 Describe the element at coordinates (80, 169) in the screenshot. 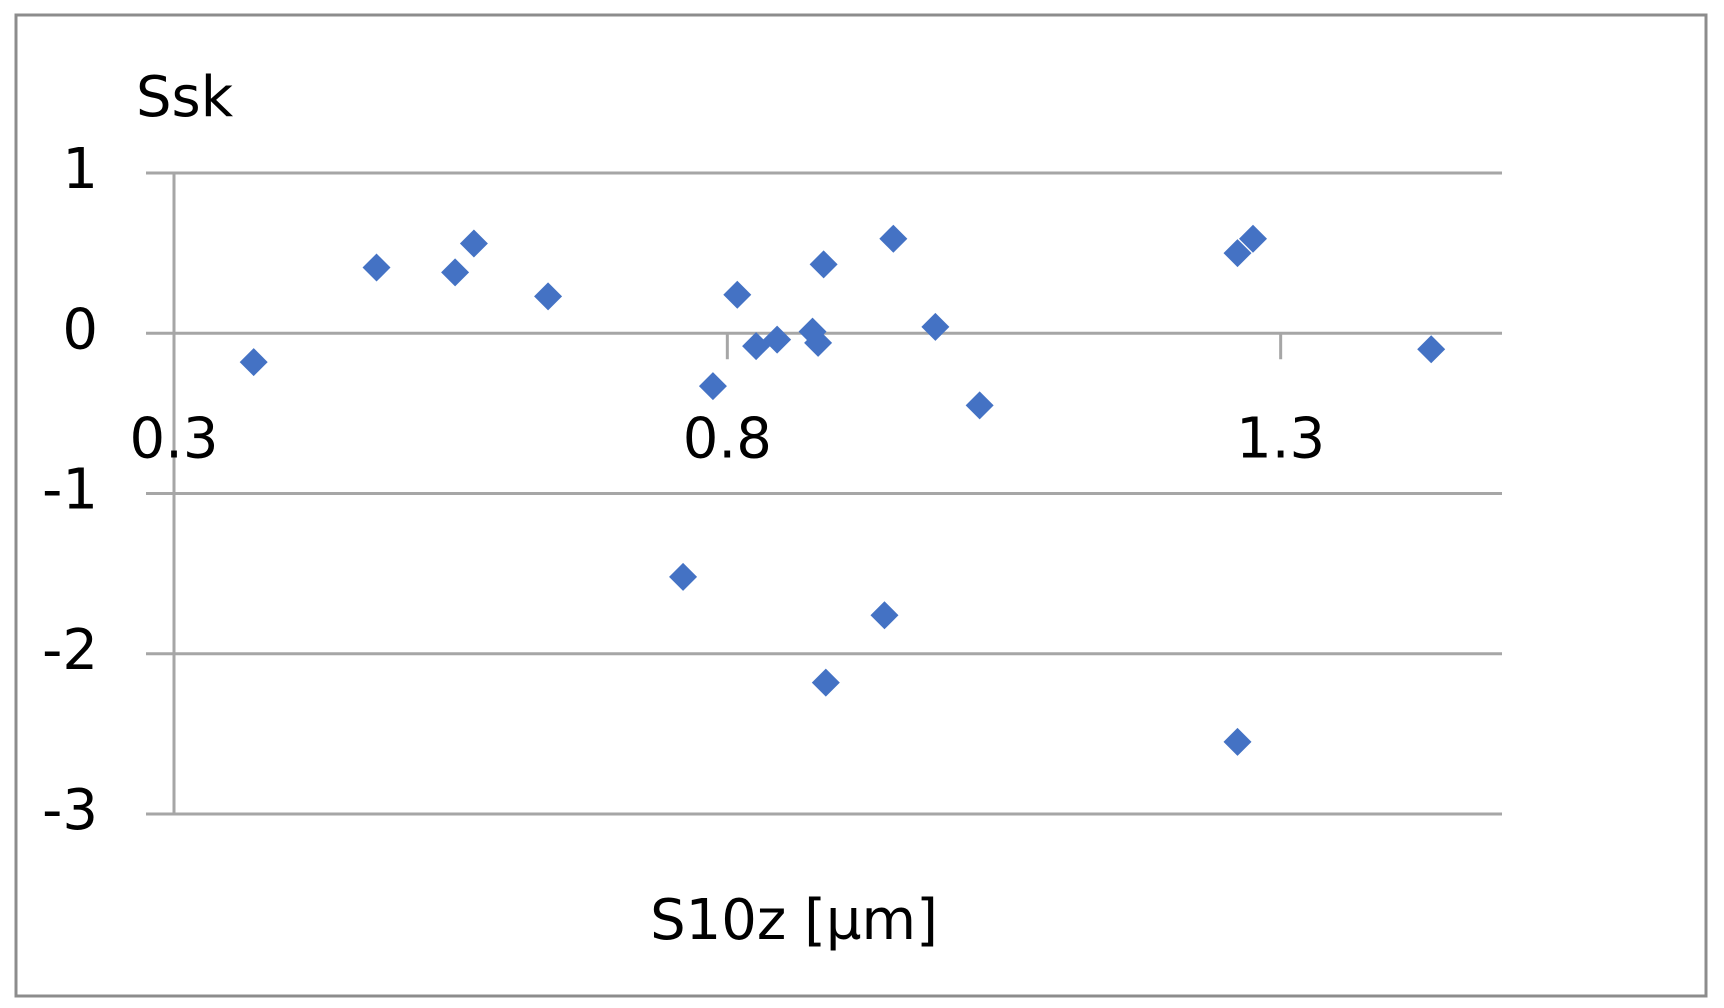

I see `y-tick-label: 1` at that location.